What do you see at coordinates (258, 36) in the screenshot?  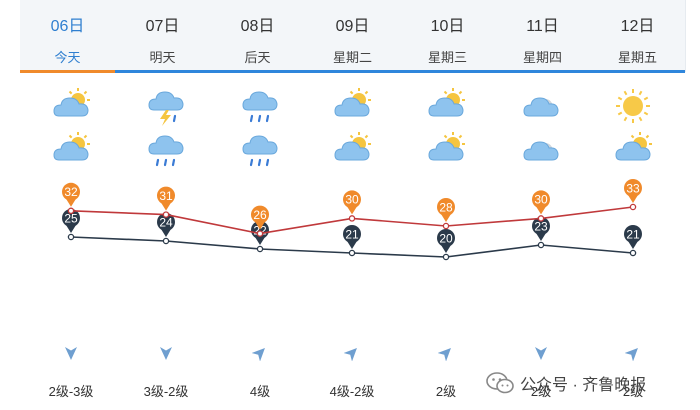 I see `day-tab-2: 08日 后天` at bounding box center [258, 36].